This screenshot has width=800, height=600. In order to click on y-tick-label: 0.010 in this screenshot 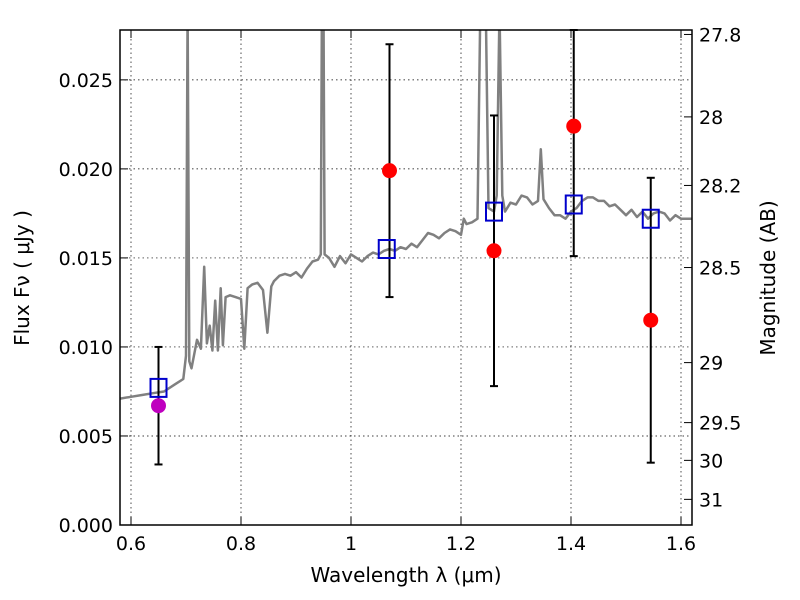, I will do `click(86, 348)`.